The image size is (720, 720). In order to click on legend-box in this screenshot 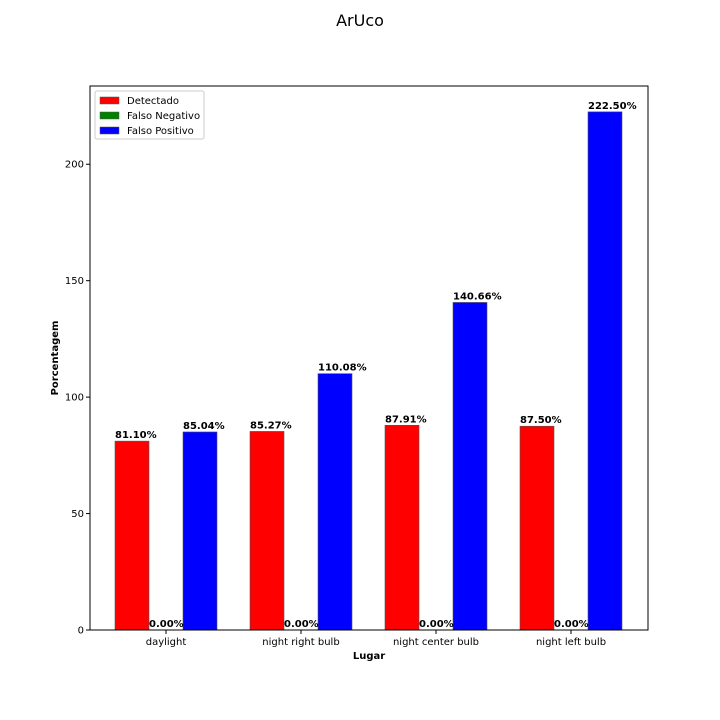, I will do `click(149, 115)`.